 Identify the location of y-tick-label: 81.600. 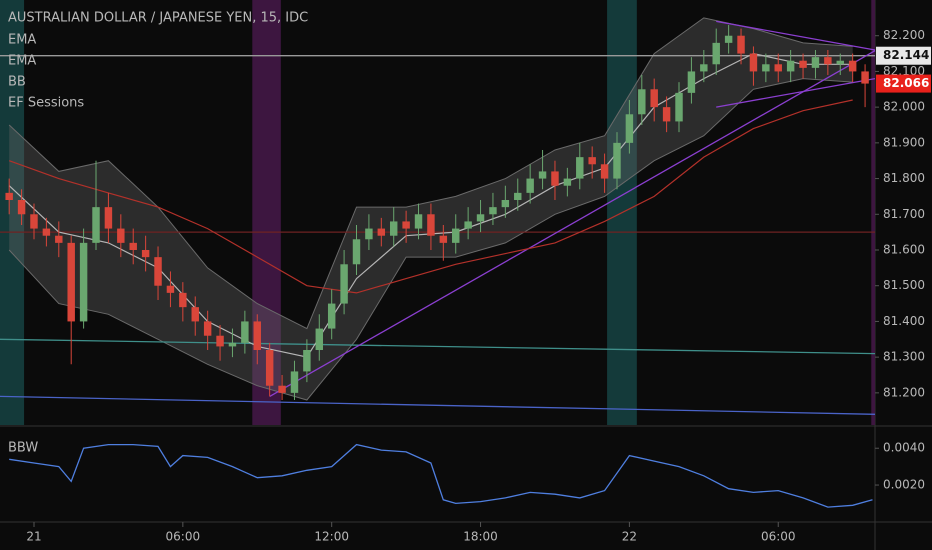
(904, 250).